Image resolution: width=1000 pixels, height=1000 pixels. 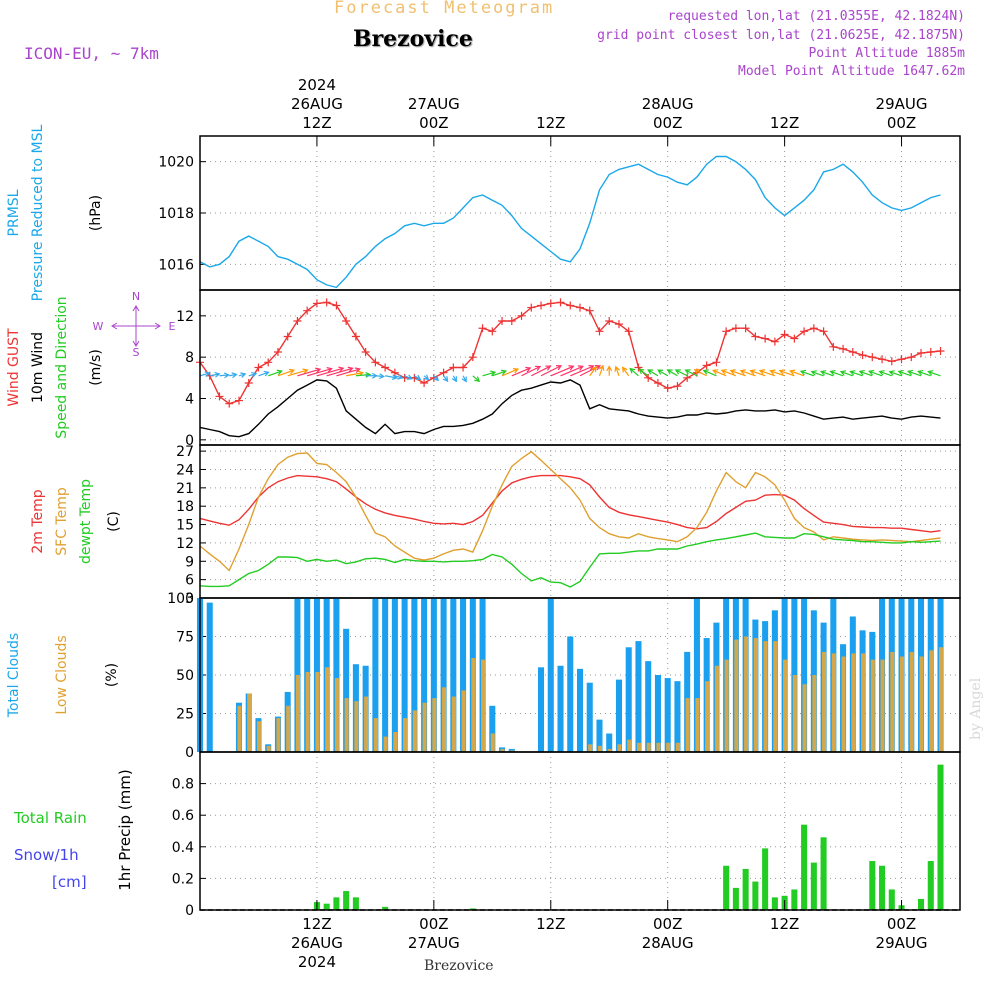 I want to click on pressure-ytick-label: 1020, so click(x=176, y=163).